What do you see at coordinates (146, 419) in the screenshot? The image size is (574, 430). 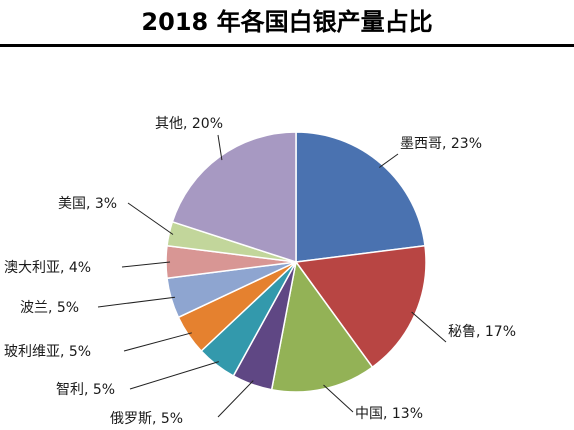 I see `slice-label-3: 俄罗斯, 5%` at bounding box center [146, 419].